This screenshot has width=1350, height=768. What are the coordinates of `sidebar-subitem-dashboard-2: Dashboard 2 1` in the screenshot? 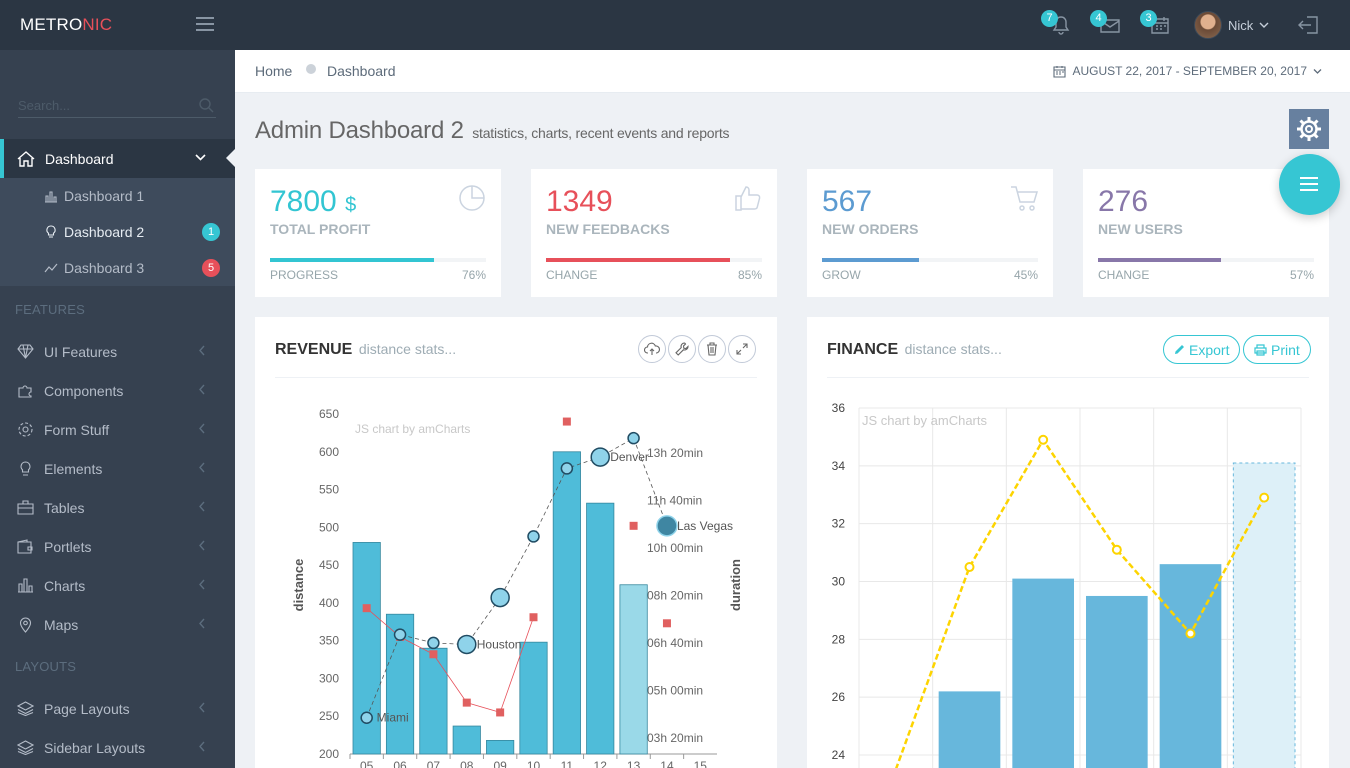 It's located at (117, 232).